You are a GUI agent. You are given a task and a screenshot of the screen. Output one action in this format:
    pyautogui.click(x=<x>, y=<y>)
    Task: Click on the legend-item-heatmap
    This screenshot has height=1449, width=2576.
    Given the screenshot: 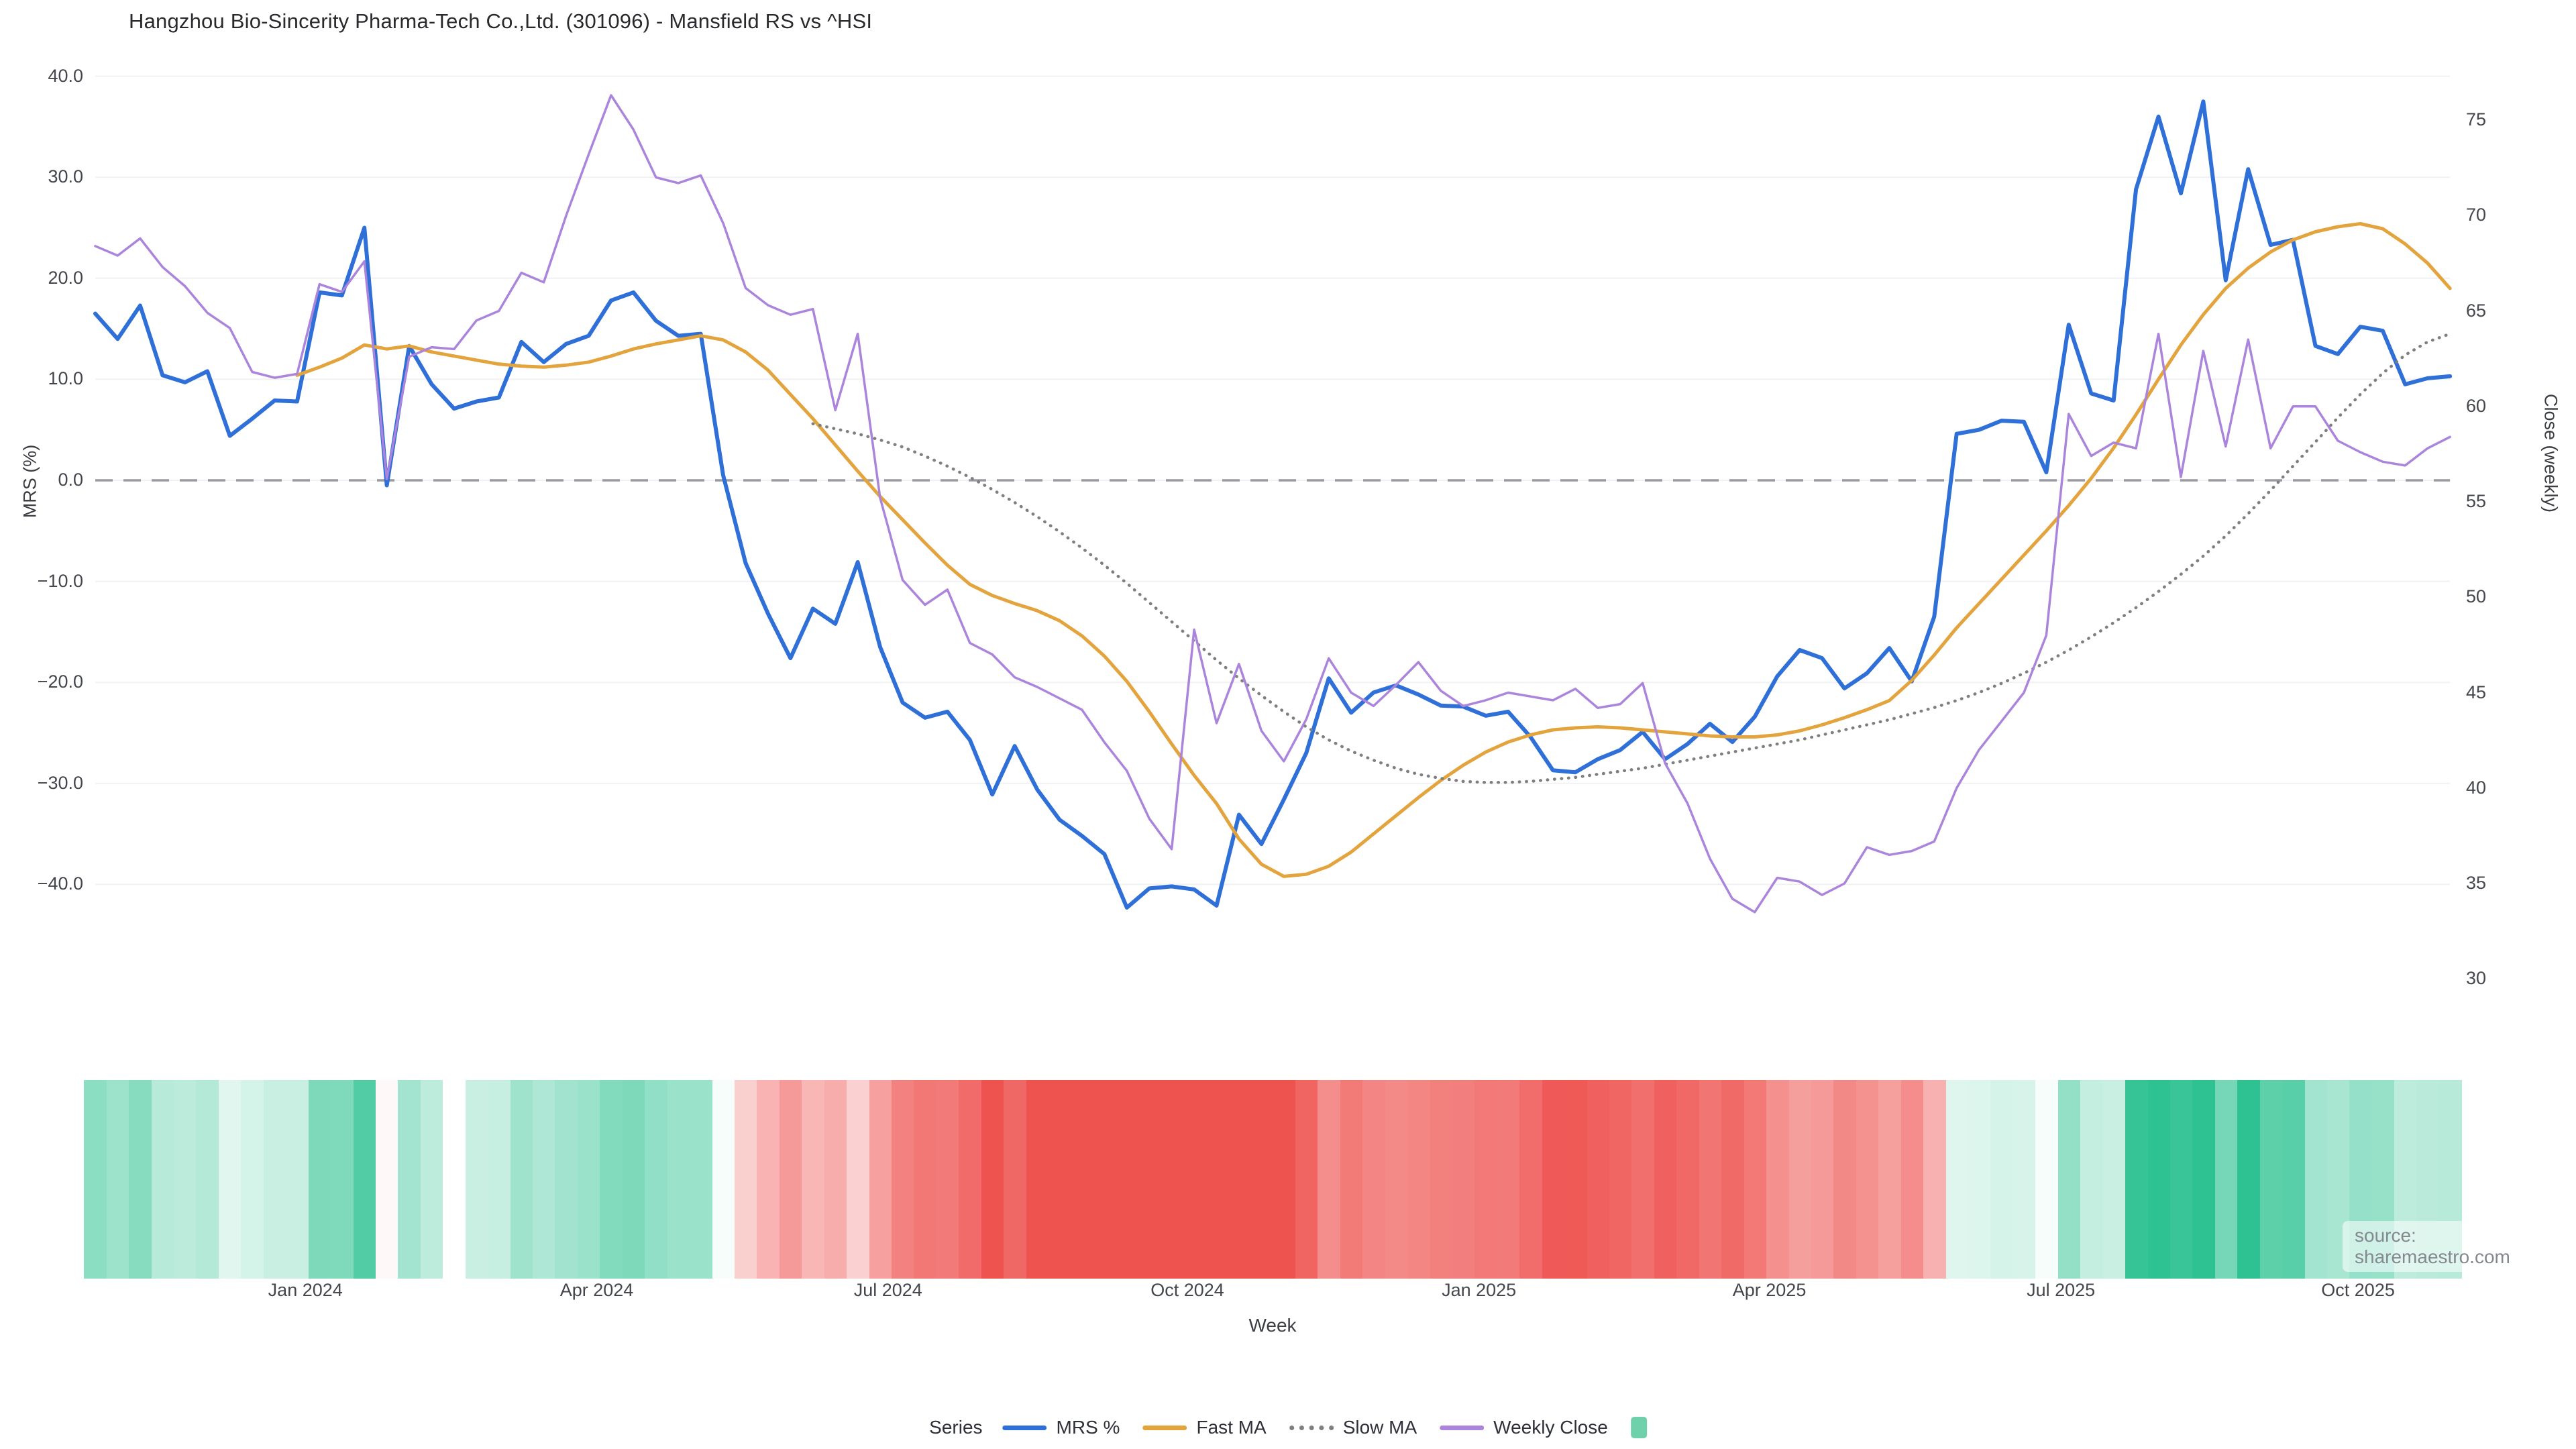 What is the action you would take?
    pyautogui.click(x=1638, y=1427)
    